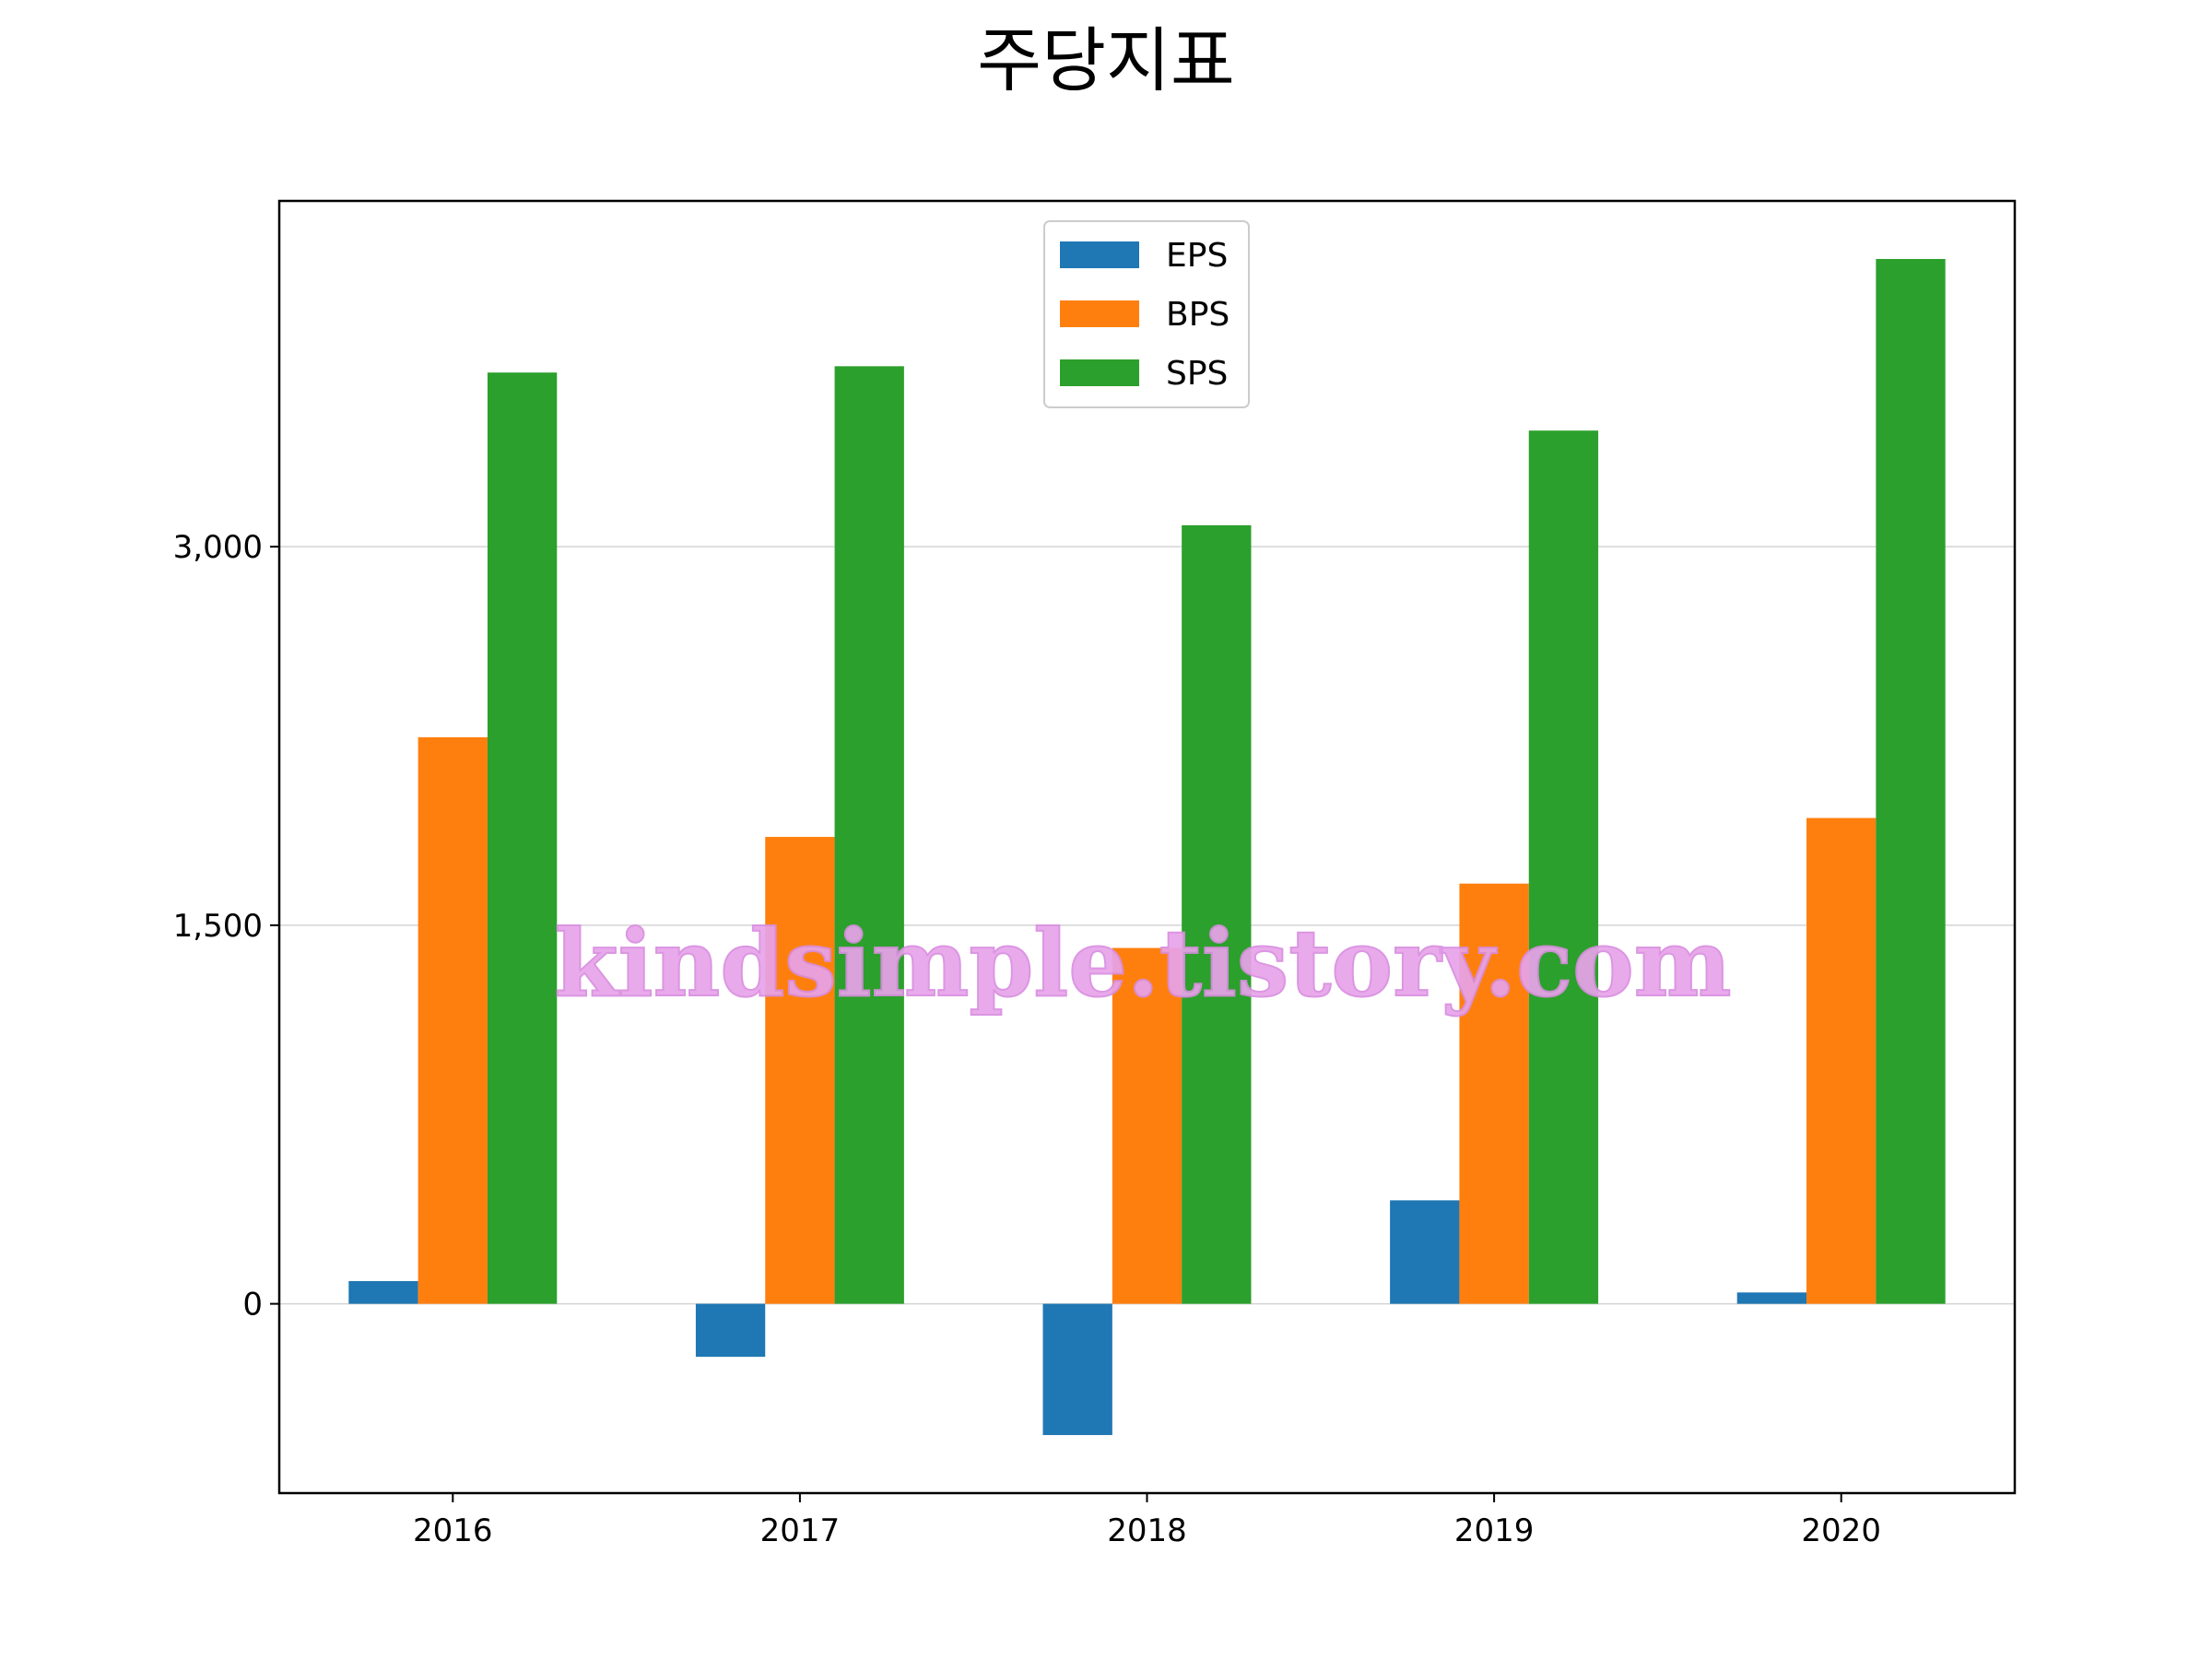  I want to click on x-tick-label: 2016, so click(453, 1530).